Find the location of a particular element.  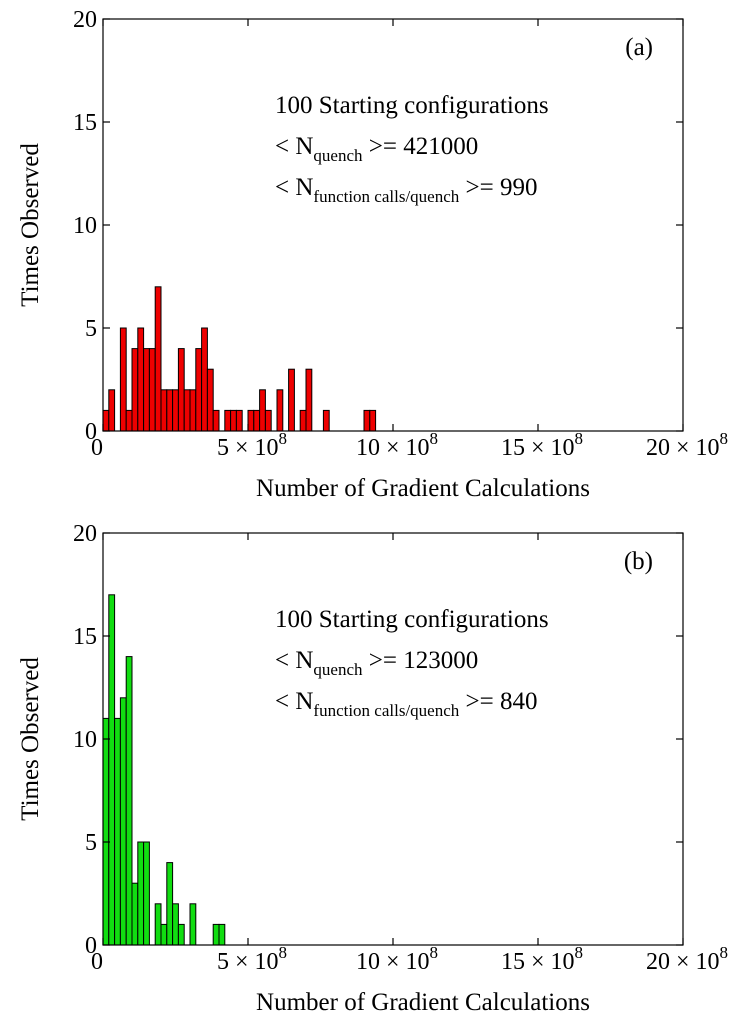

annotation-line-2-suffix: >= 123000 is located at coordinates (421, 660).